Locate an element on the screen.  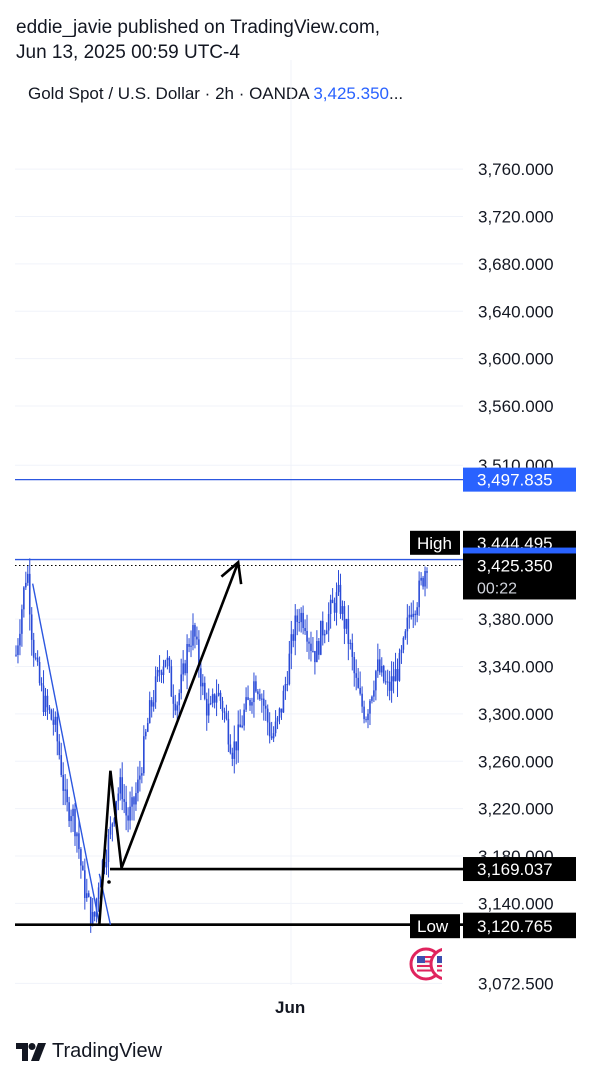
price-label-text: 3,425.350 is located at coordinates (515, 565).